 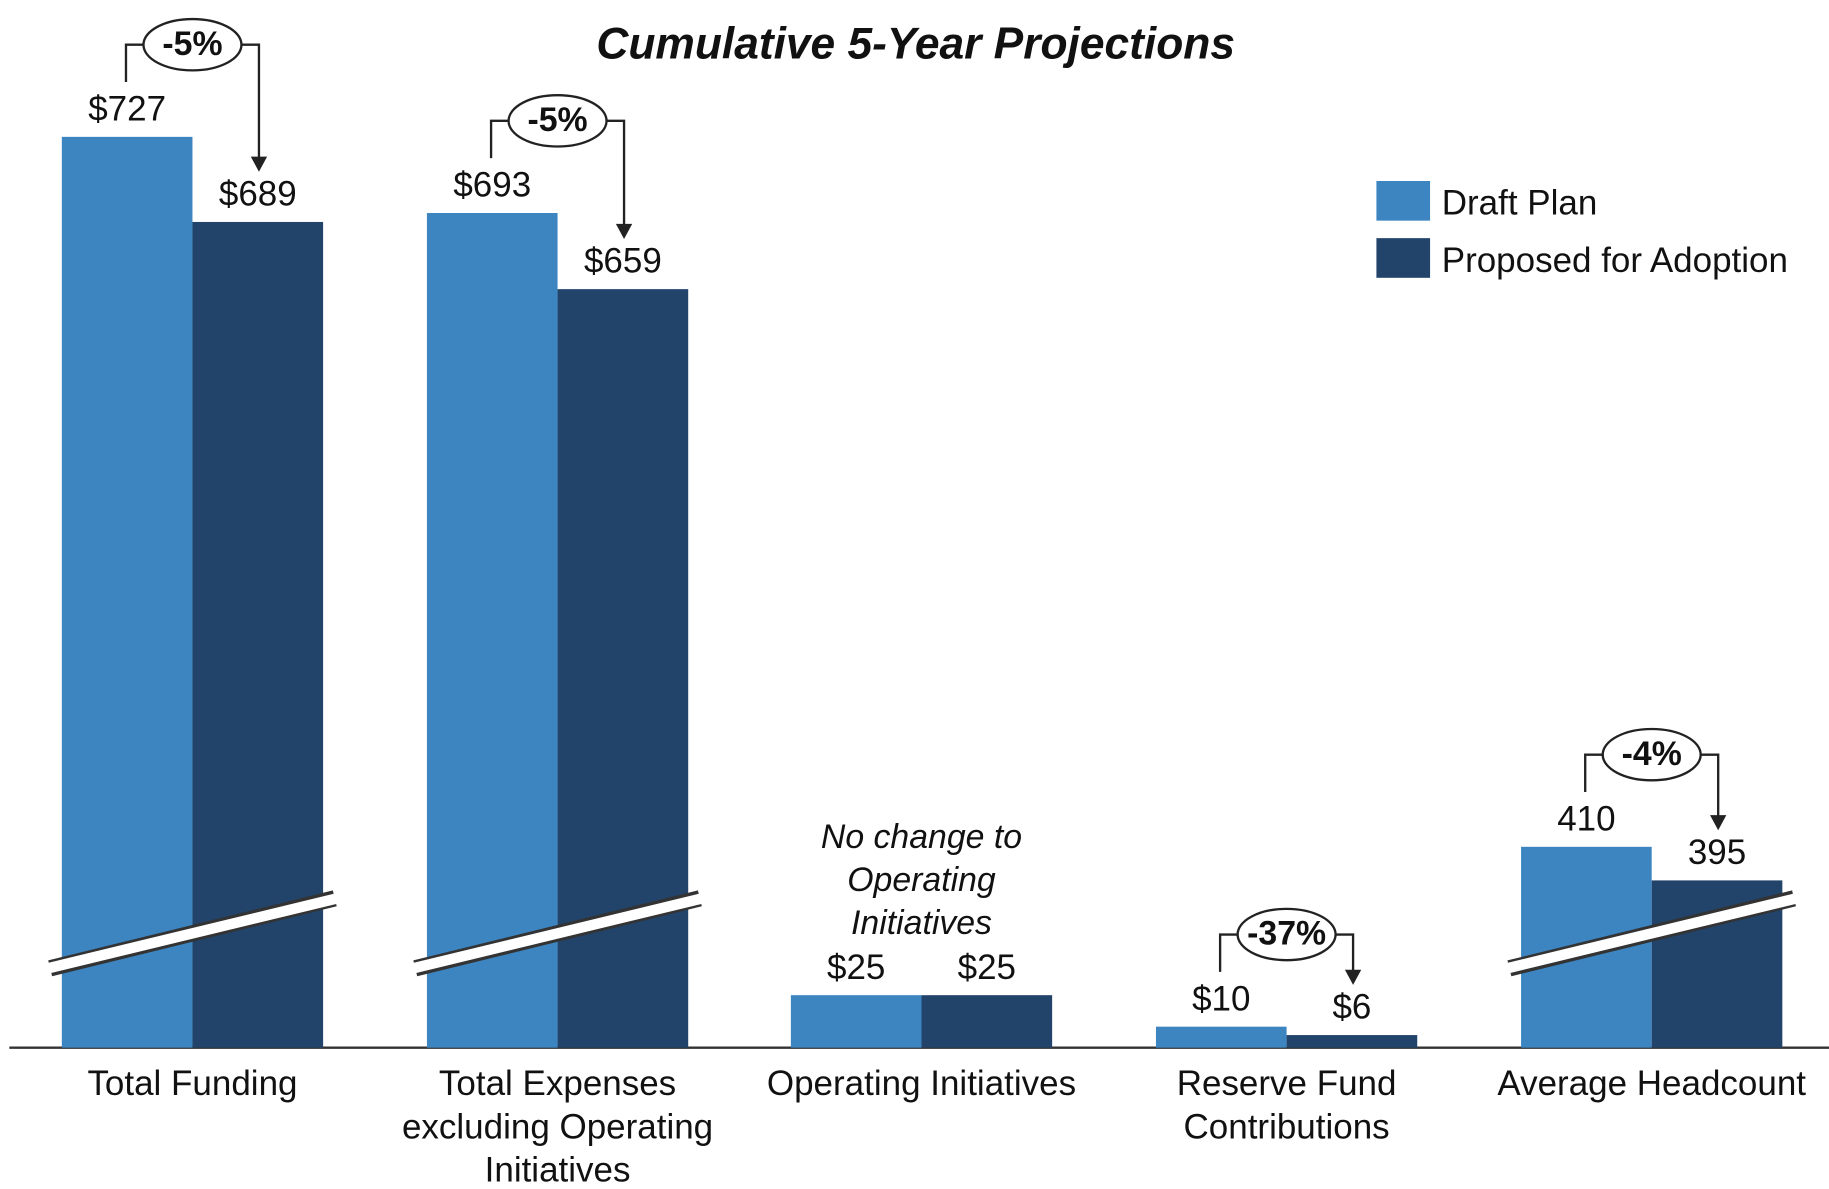 I want to click on change-label: -37%, so click(x=1286, y=934).